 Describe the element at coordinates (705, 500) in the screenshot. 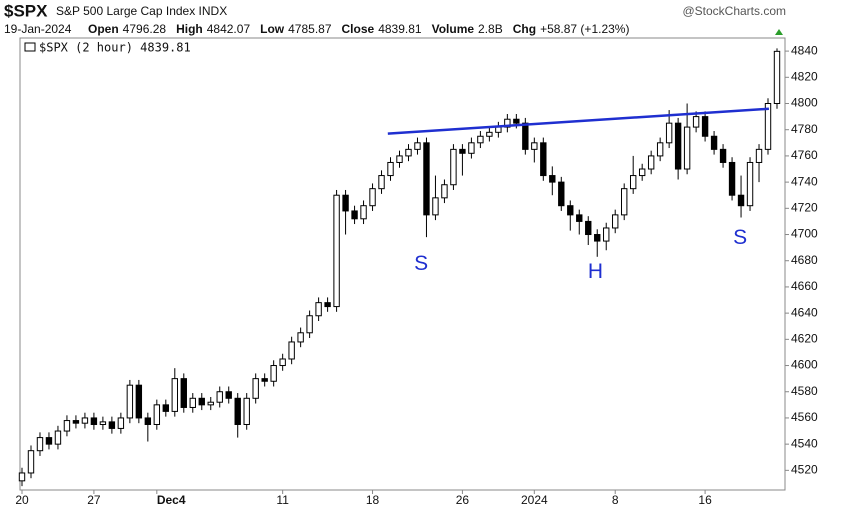

I see `x-tick-label: 16` at that location.